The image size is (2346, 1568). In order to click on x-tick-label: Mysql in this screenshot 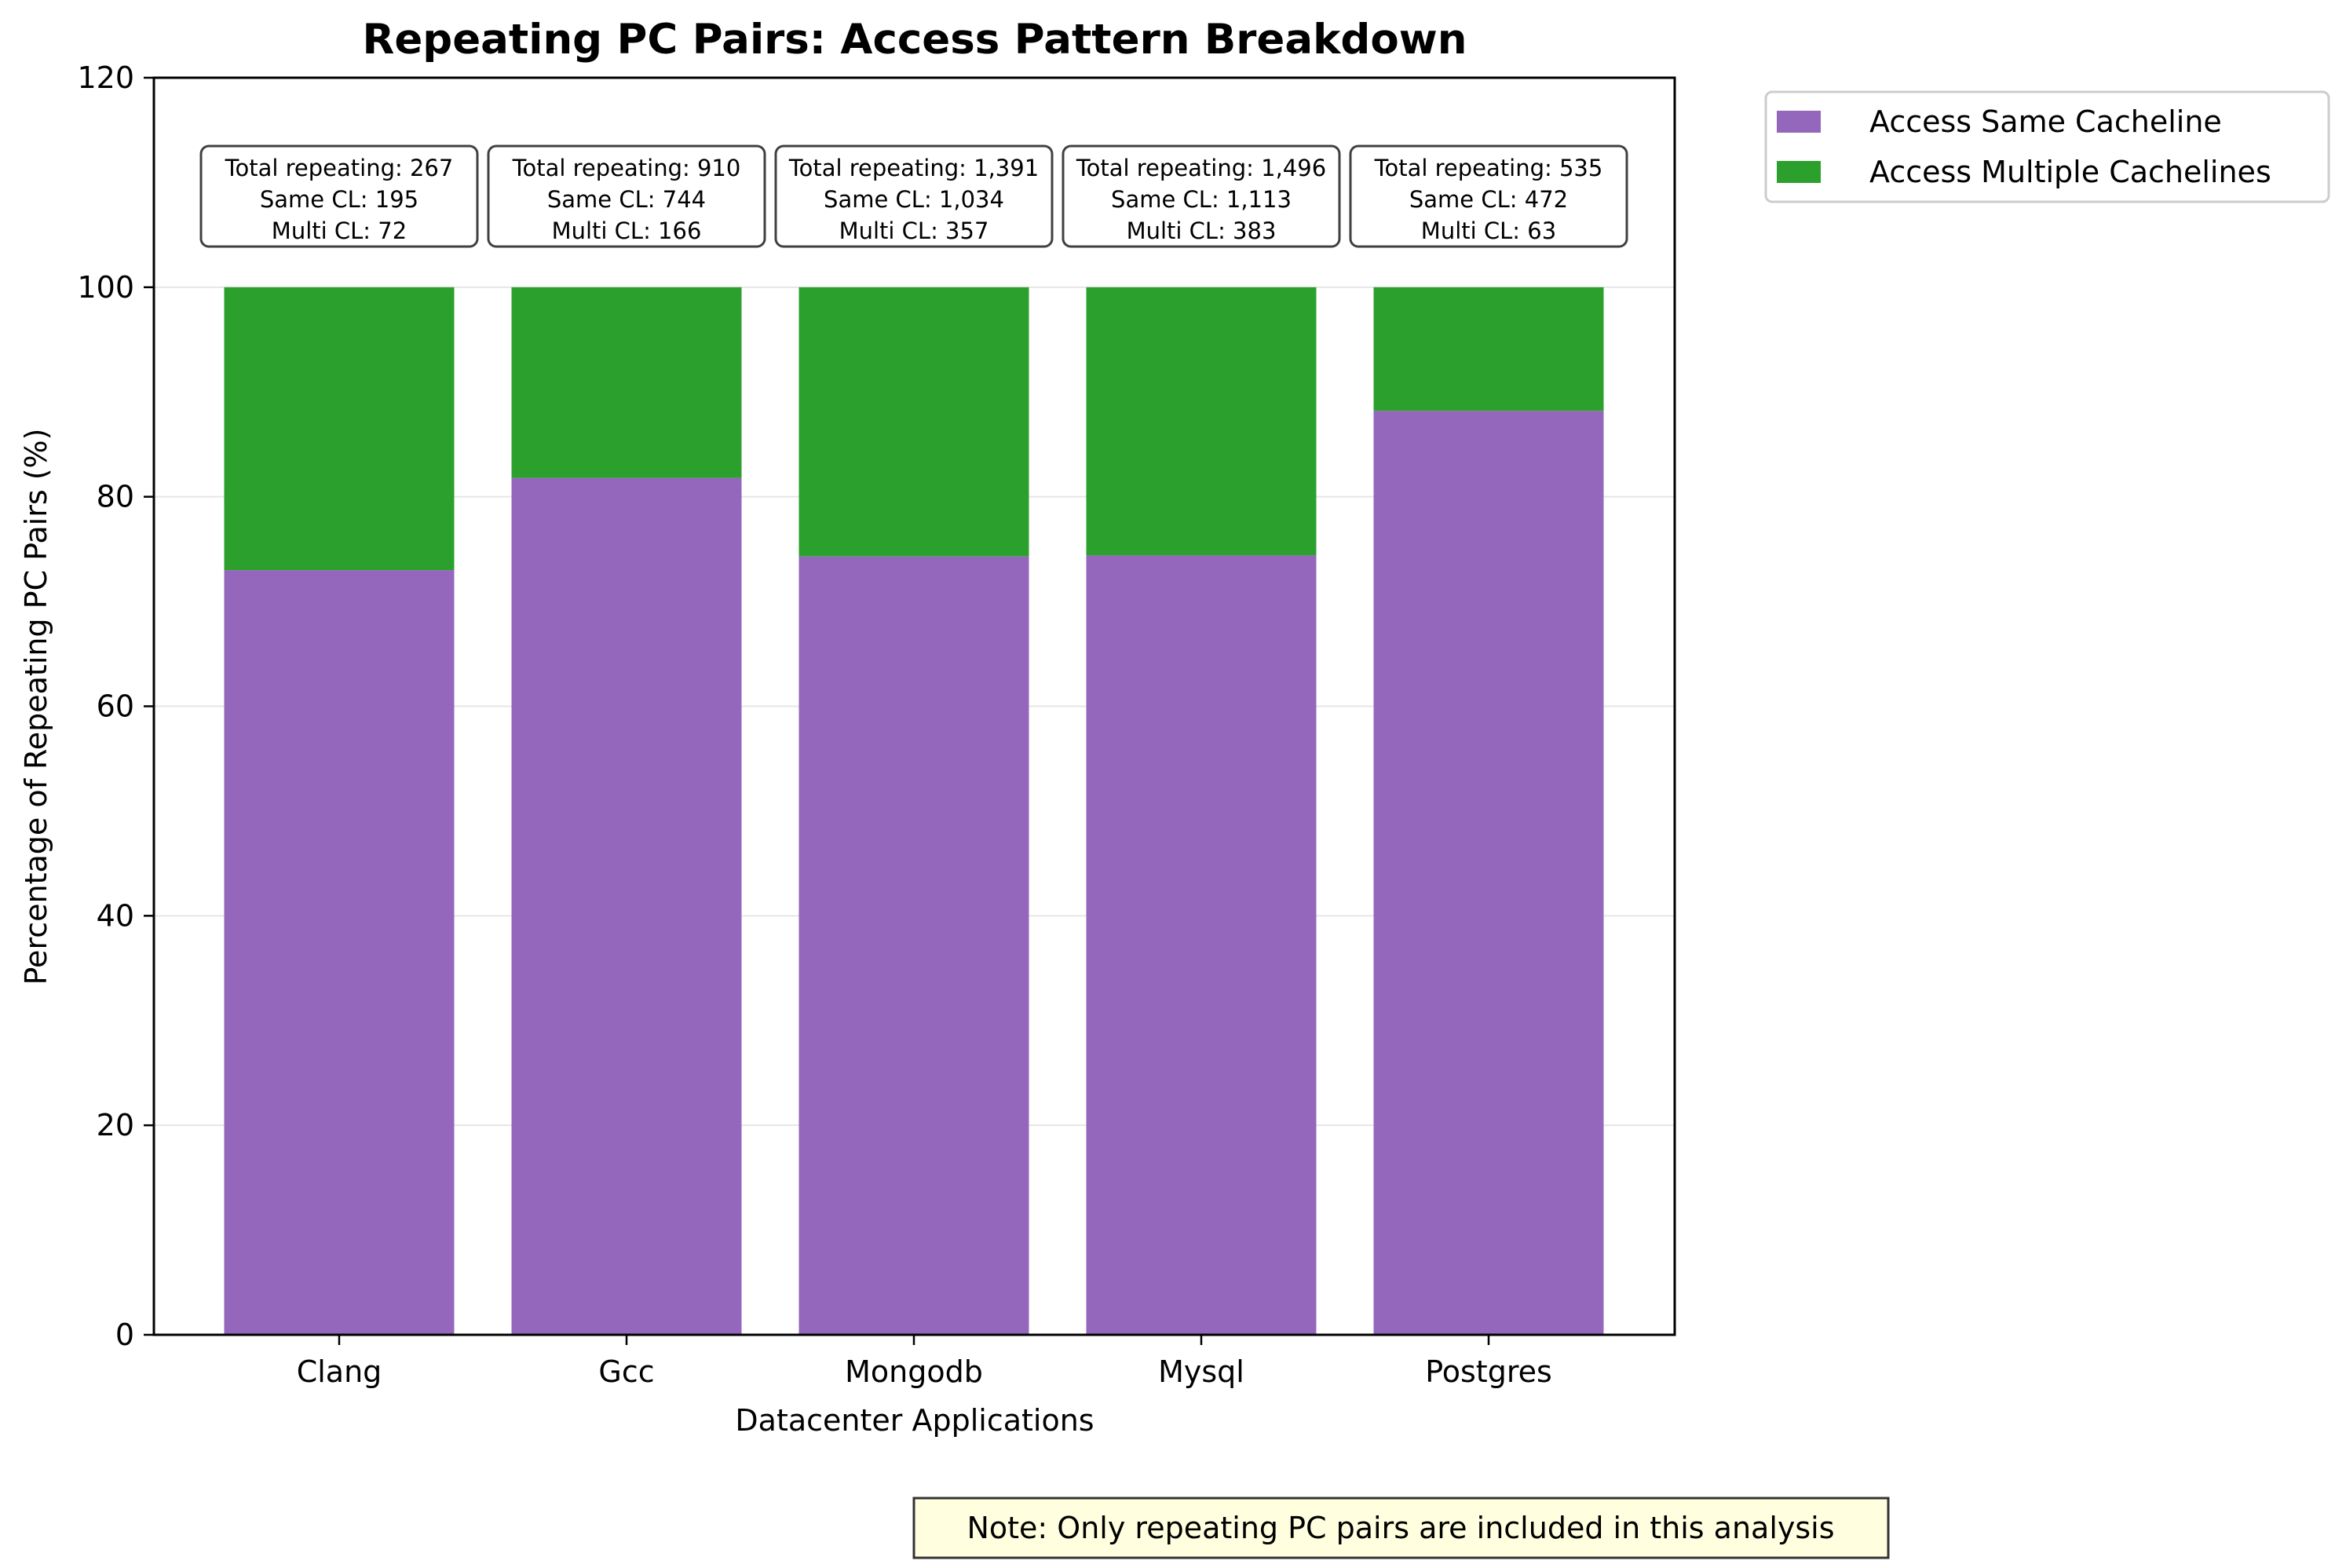, I will do `click(1201, 1371)`.